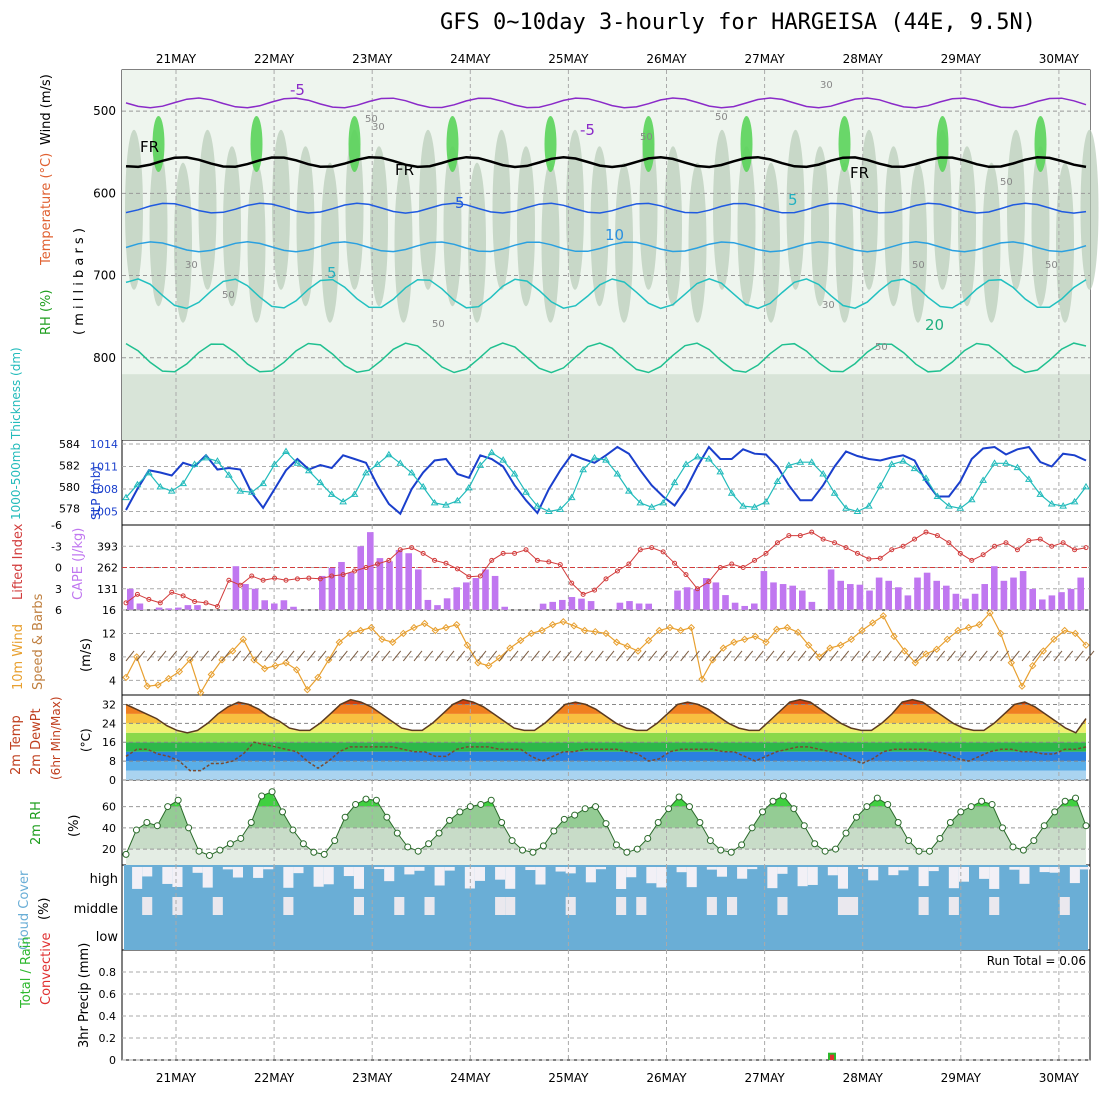 This screenshot has height=1100, width=1100. What do you see at coordinates (112, 761) in the screenshot?
I see `temp-tick-label: 8` at bounding box center [112, 761].